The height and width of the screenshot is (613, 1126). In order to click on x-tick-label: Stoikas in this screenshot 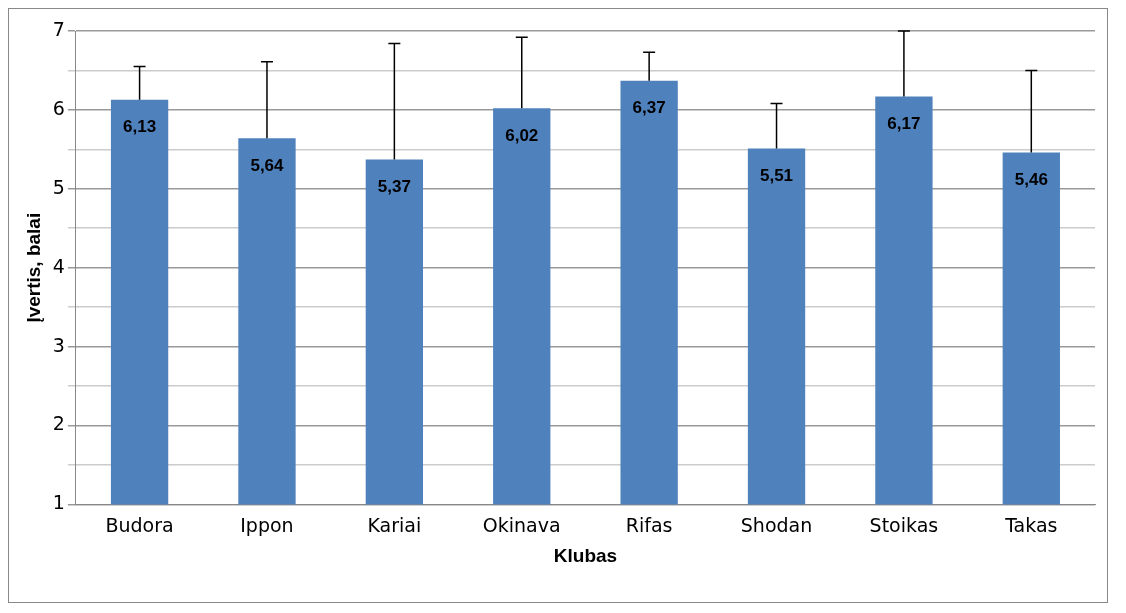, I will do `click(904, 524)`.